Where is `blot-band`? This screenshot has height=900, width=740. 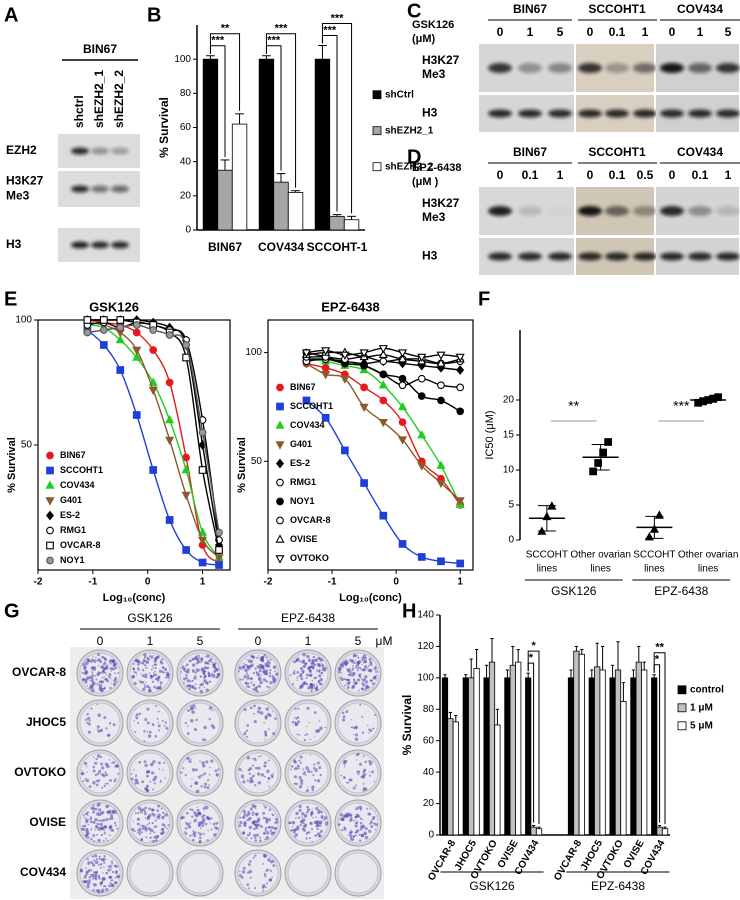
blot-band is located at coordinates (560, 113).